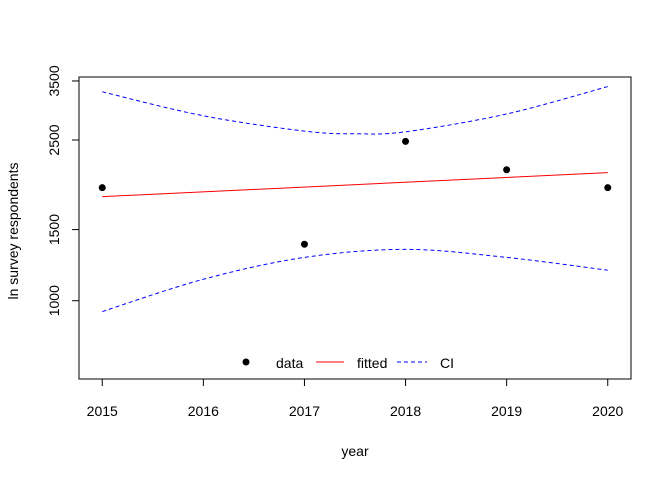 The image size is (672, 480). I want to click on y-axis: 1000 1500 2500 3500, so click(63, 190).